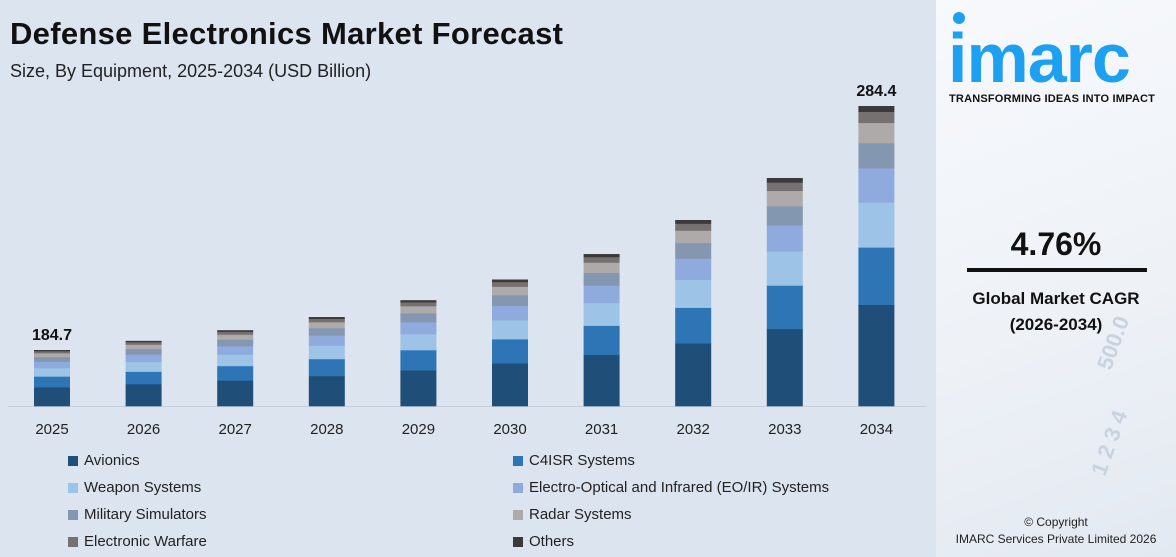  Describe the element at coordinates (326, 429) in the screenshot. I see `x-tick-label: 2028` at that location.